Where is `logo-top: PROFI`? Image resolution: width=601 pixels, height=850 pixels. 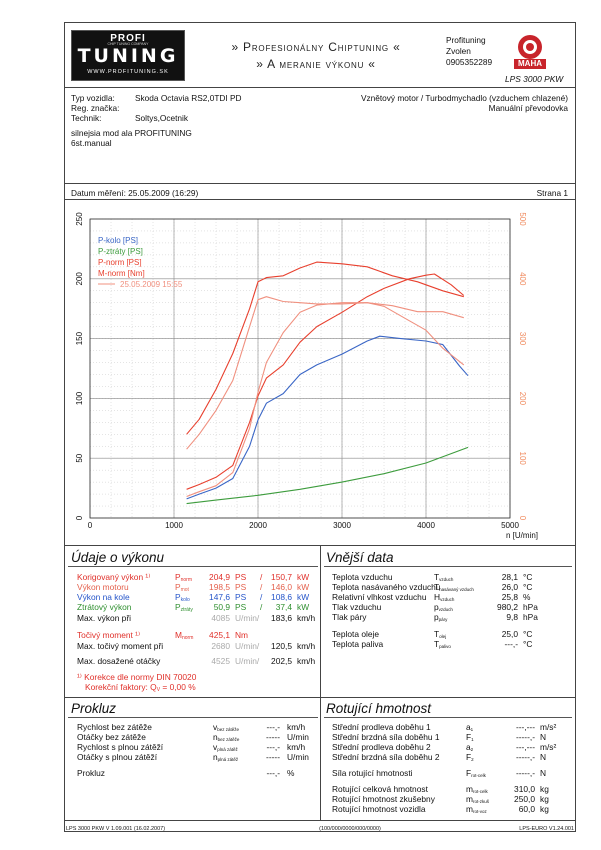
logo-top: PROFI is located at coordinates (128, 38).